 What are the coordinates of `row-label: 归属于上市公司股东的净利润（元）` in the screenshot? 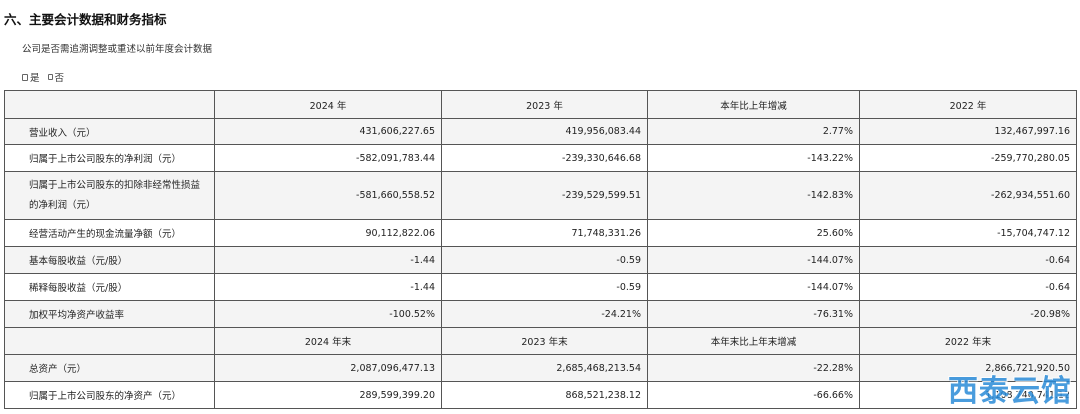 It's located at (109, 158).